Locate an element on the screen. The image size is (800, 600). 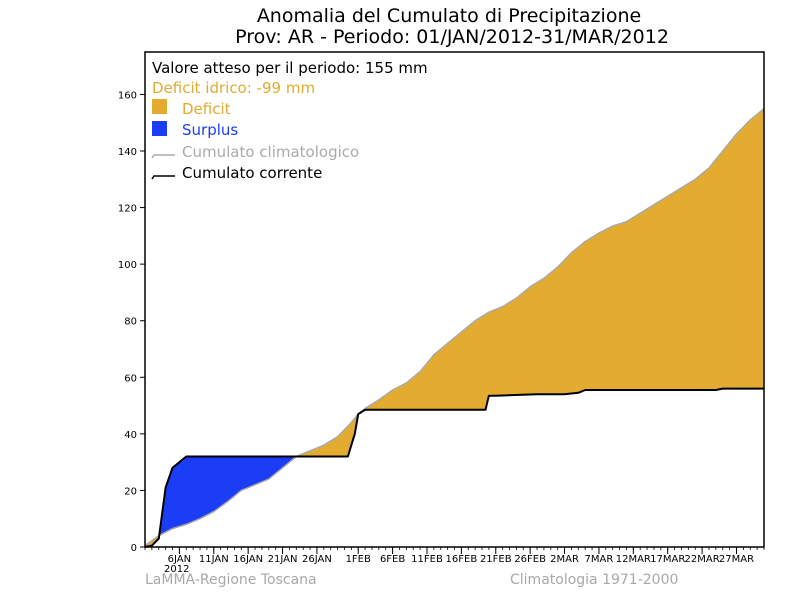
chart-title: Anomalia del Cumulato di Precipitazione is located at coordinates (449, 16).